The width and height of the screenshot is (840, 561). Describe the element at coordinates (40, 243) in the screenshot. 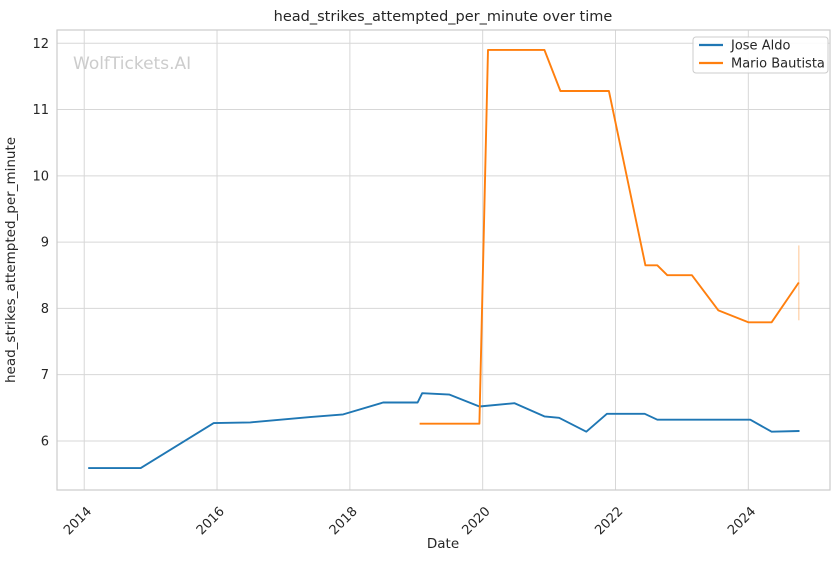

I see `y-axis-ticks: 6 7 8 9 10 11 12` at that location.